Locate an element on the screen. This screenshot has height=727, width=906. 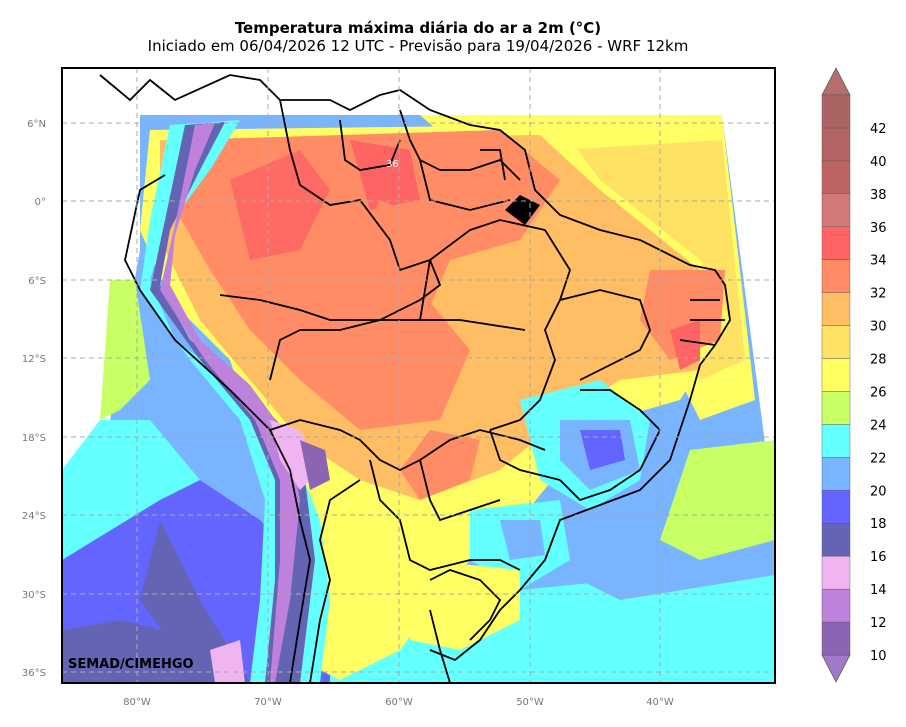
colorbar-under-arrow is located at coordinates (836, 668).